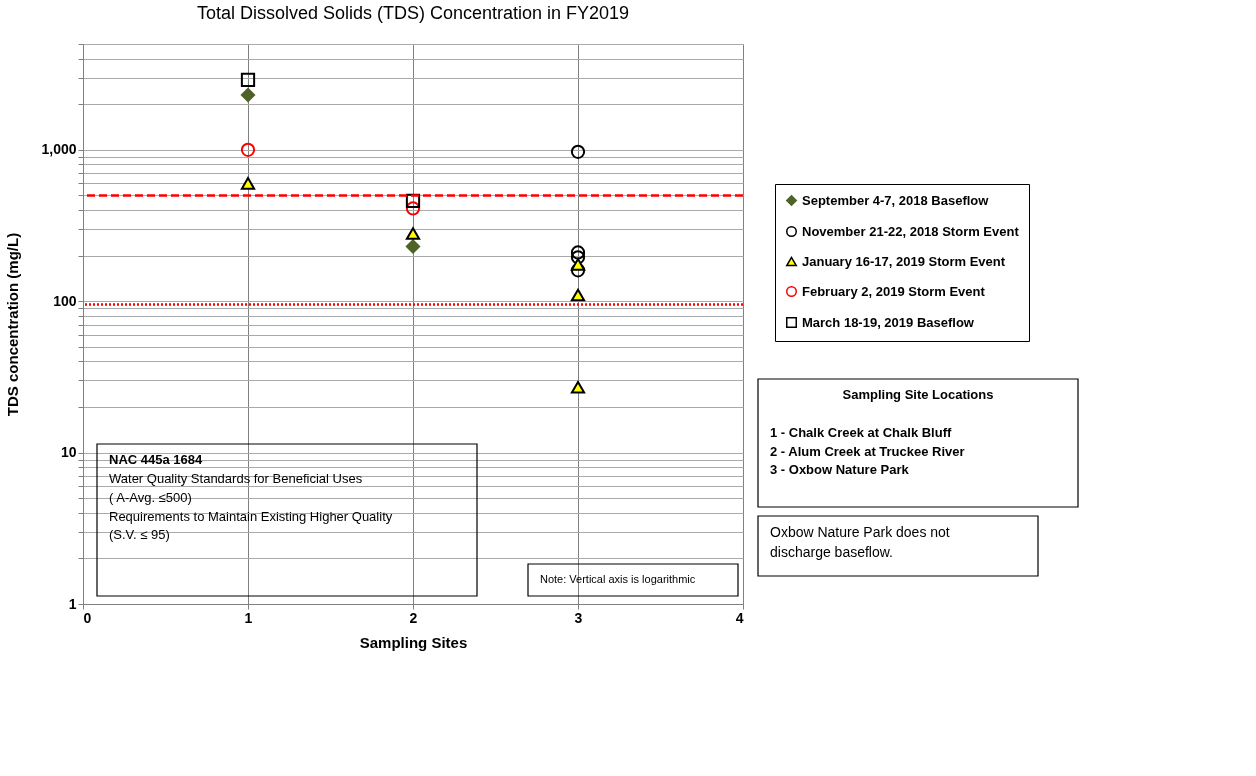  Describe the element at coordinates (413, 13) in the screenshot. I see `chart-title: Total Dissolved Solids (TDS) Concentration in FY2019` at that location.